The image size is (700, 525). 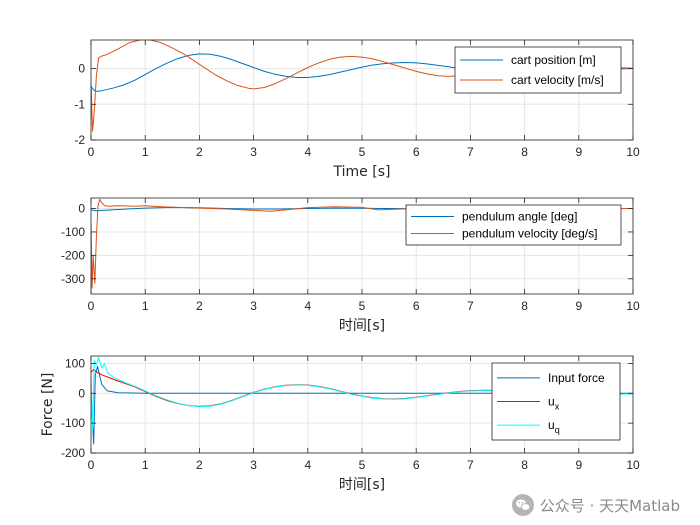 I want to click on legend: cart position [m] cart velocity [m/s], so click(x=538, y=70).